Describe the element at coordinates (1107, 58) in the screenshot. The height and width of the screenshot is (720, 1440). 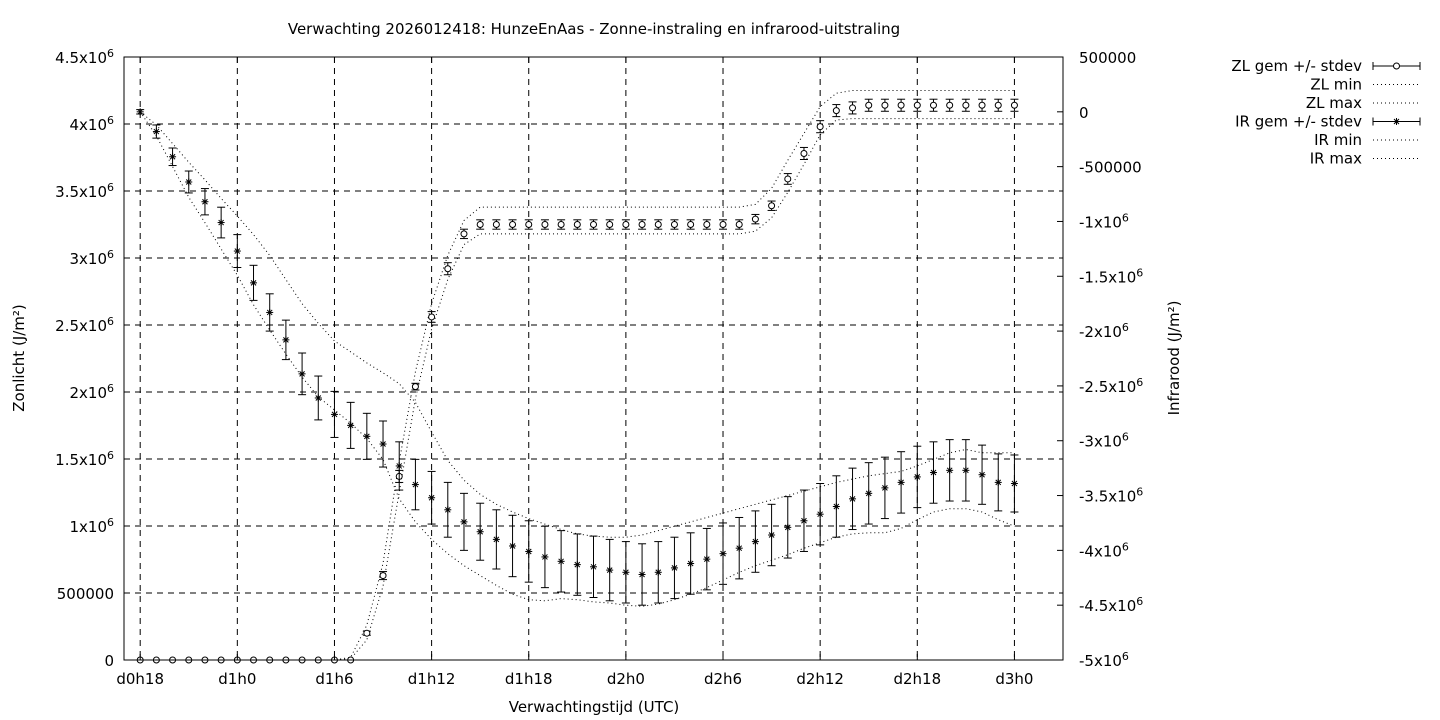
I see `y-right-tick-label: 500000` at that location.